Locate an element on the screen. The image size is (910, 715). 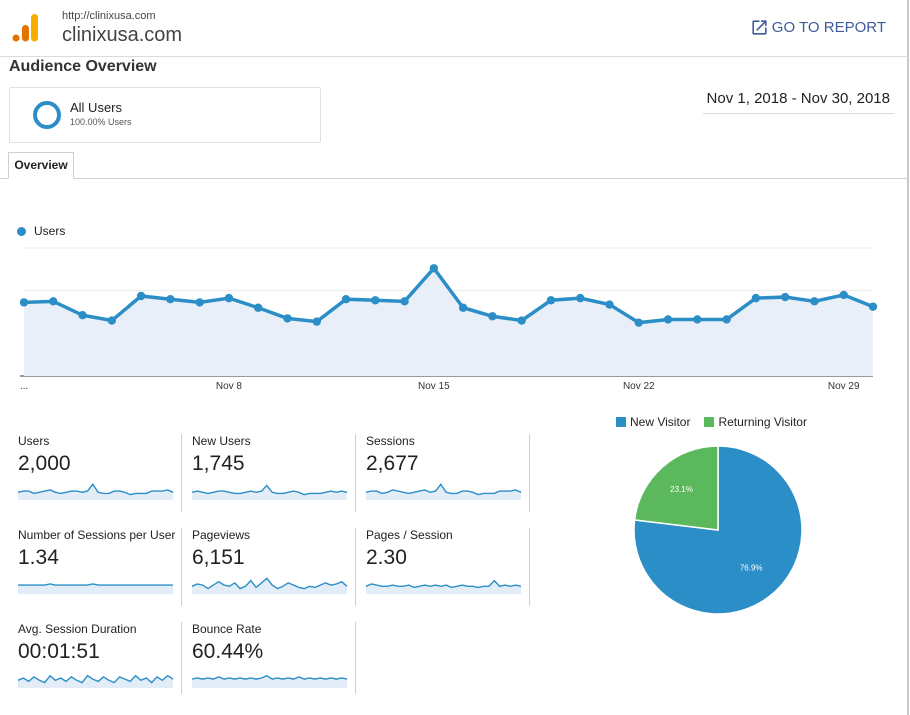
metric-value: 2.30 is located at coordinates (386, 557).